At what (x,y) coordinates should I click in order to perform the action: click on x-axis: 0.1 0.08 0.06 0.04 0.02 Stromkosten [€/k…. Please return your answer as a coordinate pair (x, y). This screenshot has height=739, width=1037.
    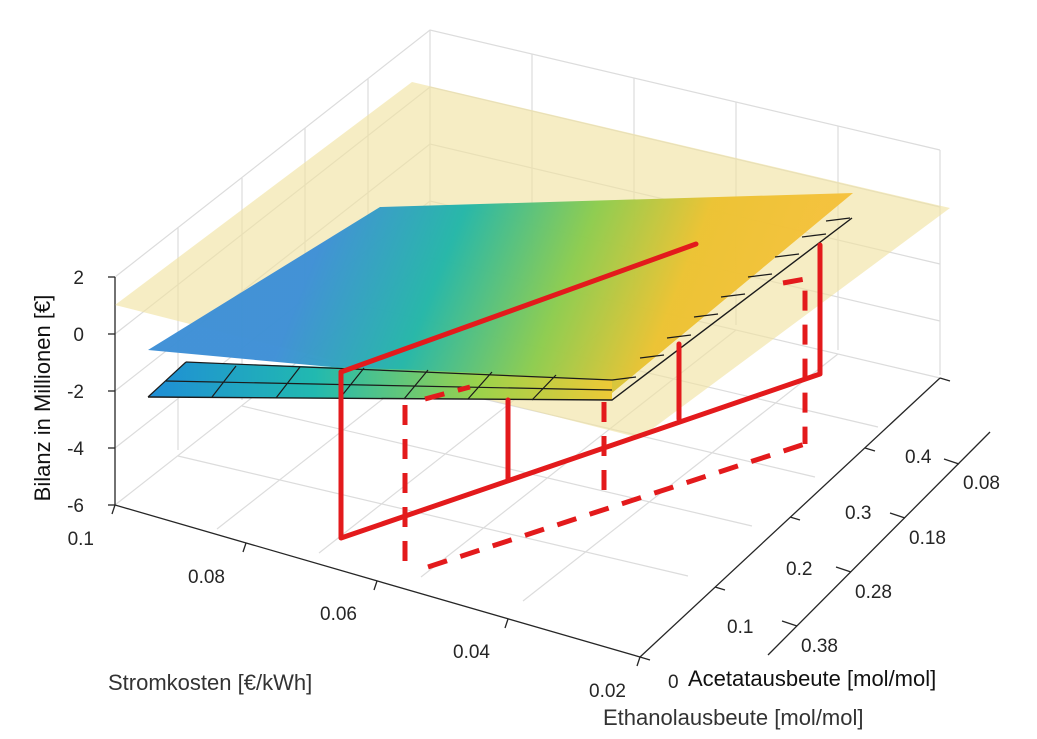
    Looking at the image, I should click on (354, 603).